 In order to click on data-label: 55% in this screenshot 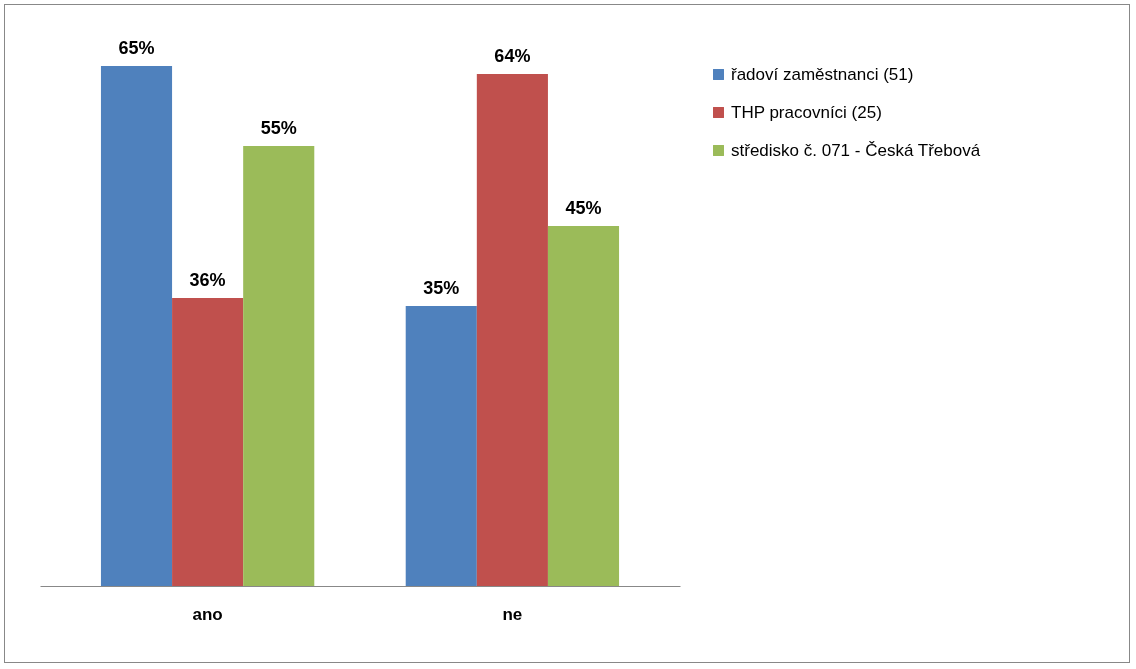, I will do `click(278, 128)`.